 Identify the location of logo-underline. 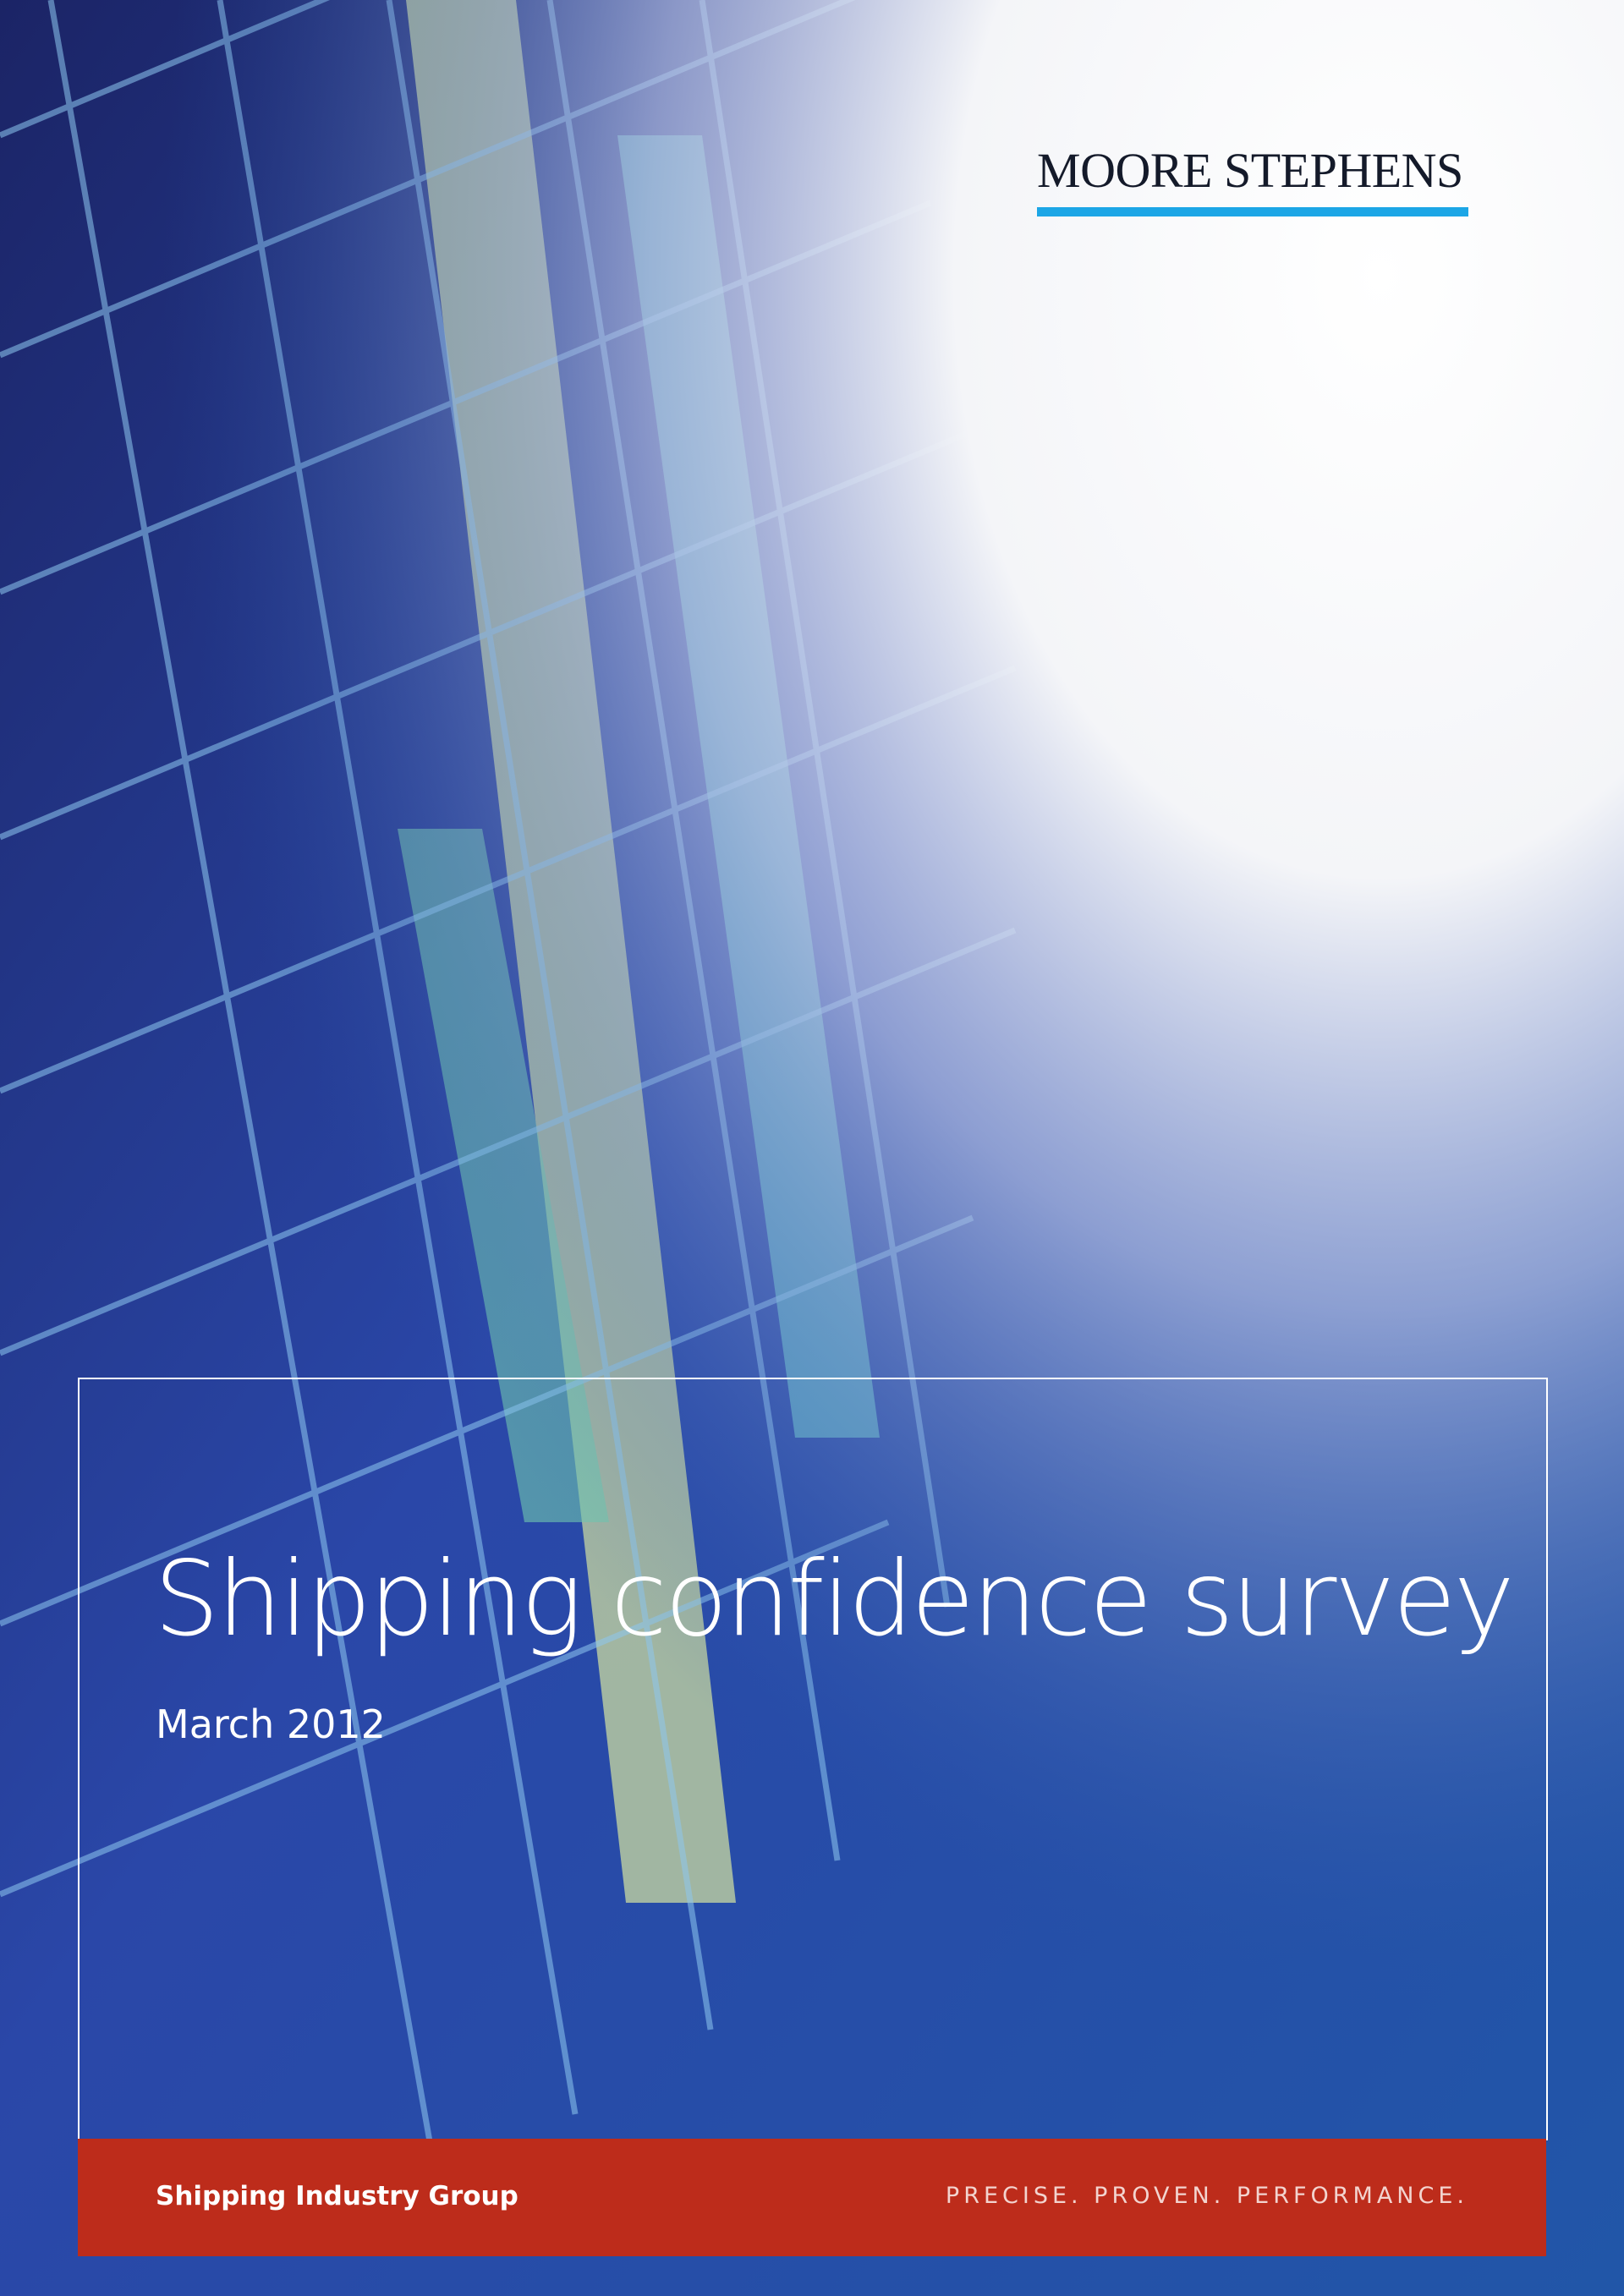
(1253, 212).